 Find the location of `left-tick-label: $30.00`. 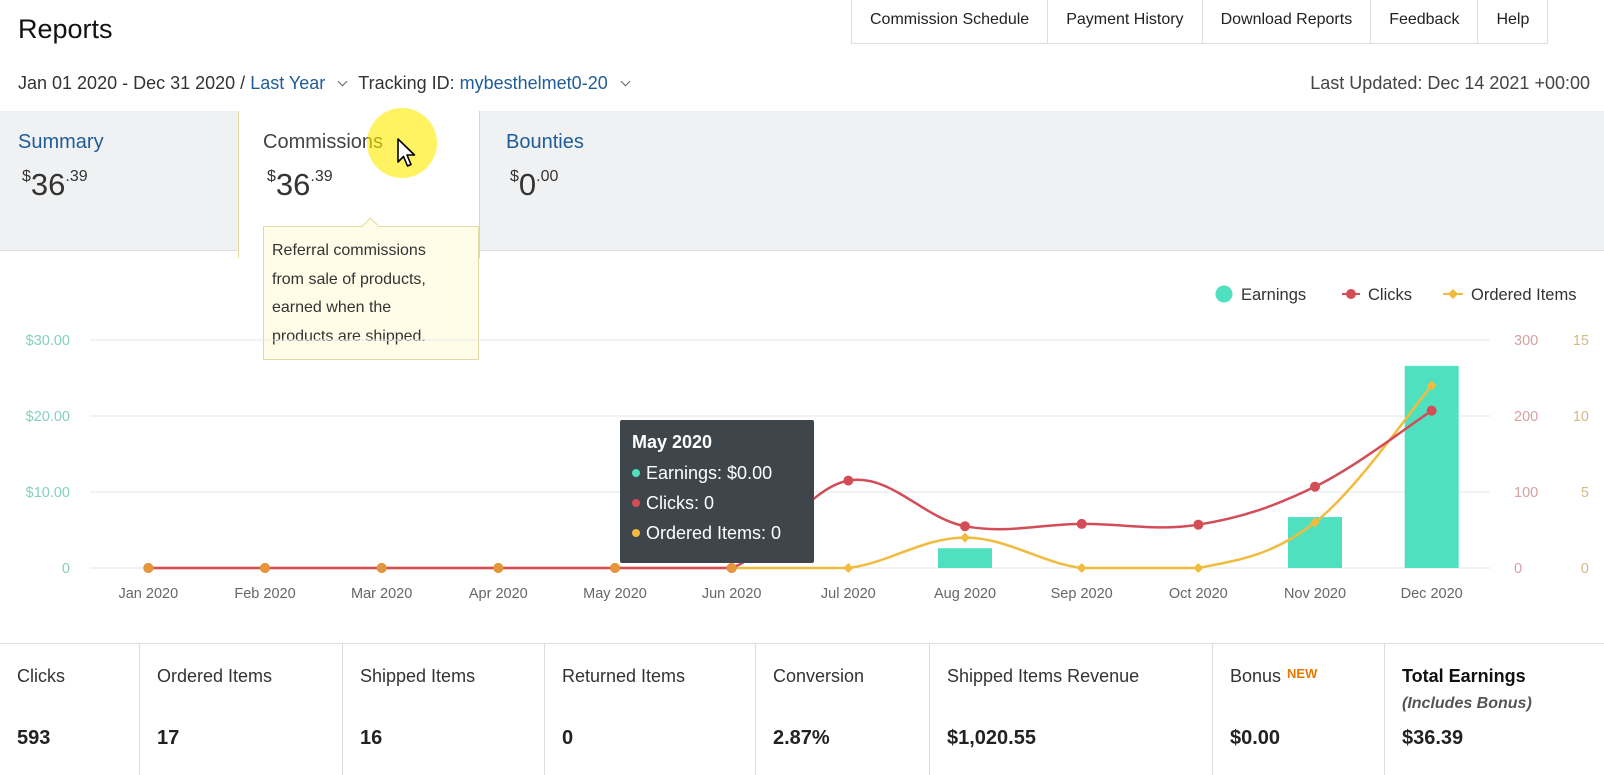

left-tick-label: $30.00 is located at coordinates (48, 341).